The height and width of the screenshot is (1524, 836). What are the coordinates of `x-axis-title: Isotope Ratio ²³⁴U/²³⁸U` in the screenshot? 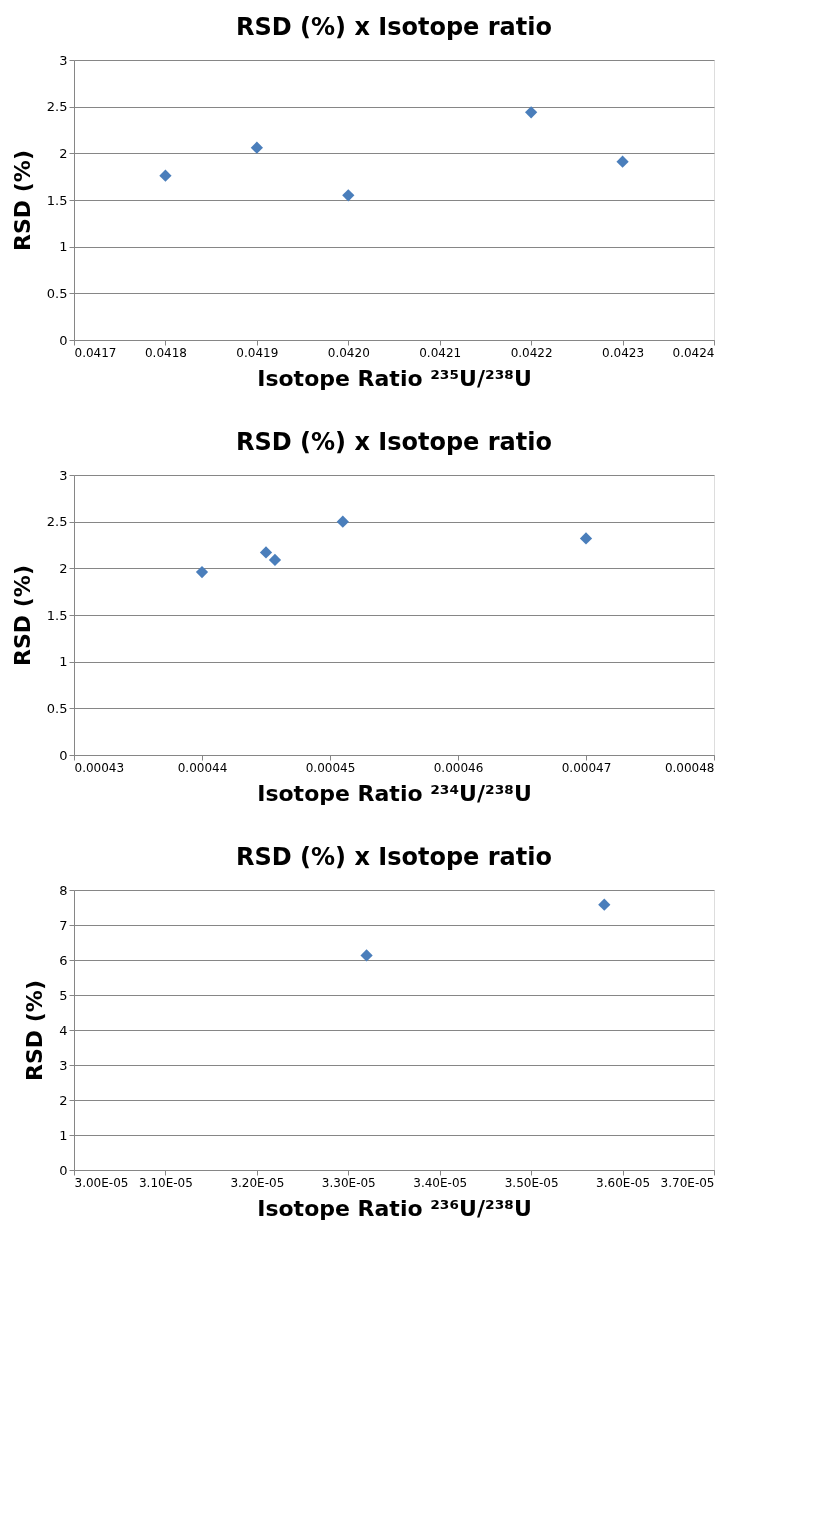 It's located at (394, 793).